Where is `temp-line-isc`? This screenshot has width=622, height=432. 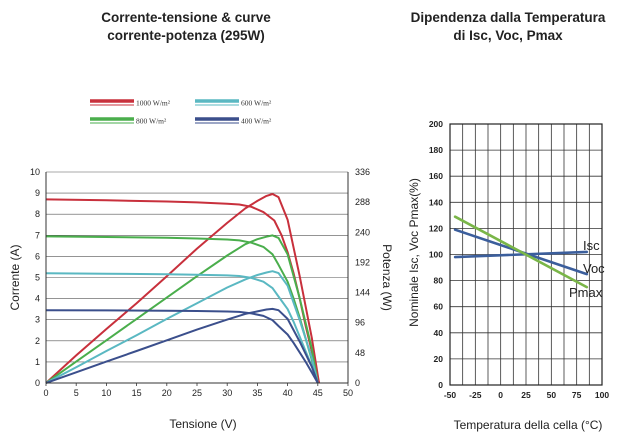
temp-line-isc is located at coordinates (521, 254).